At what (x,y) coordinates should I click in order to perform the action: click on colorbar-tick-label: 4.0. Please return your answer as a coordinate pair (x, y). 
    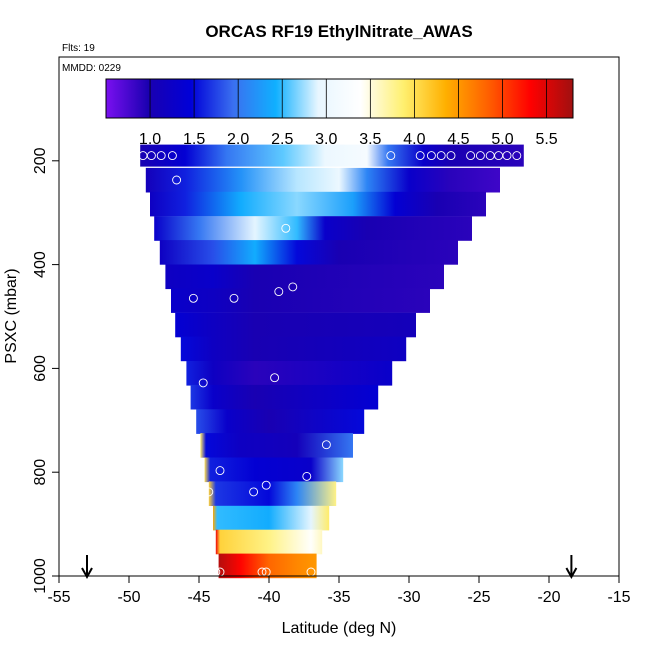
    Looking at the image, I should click on (414, 139).